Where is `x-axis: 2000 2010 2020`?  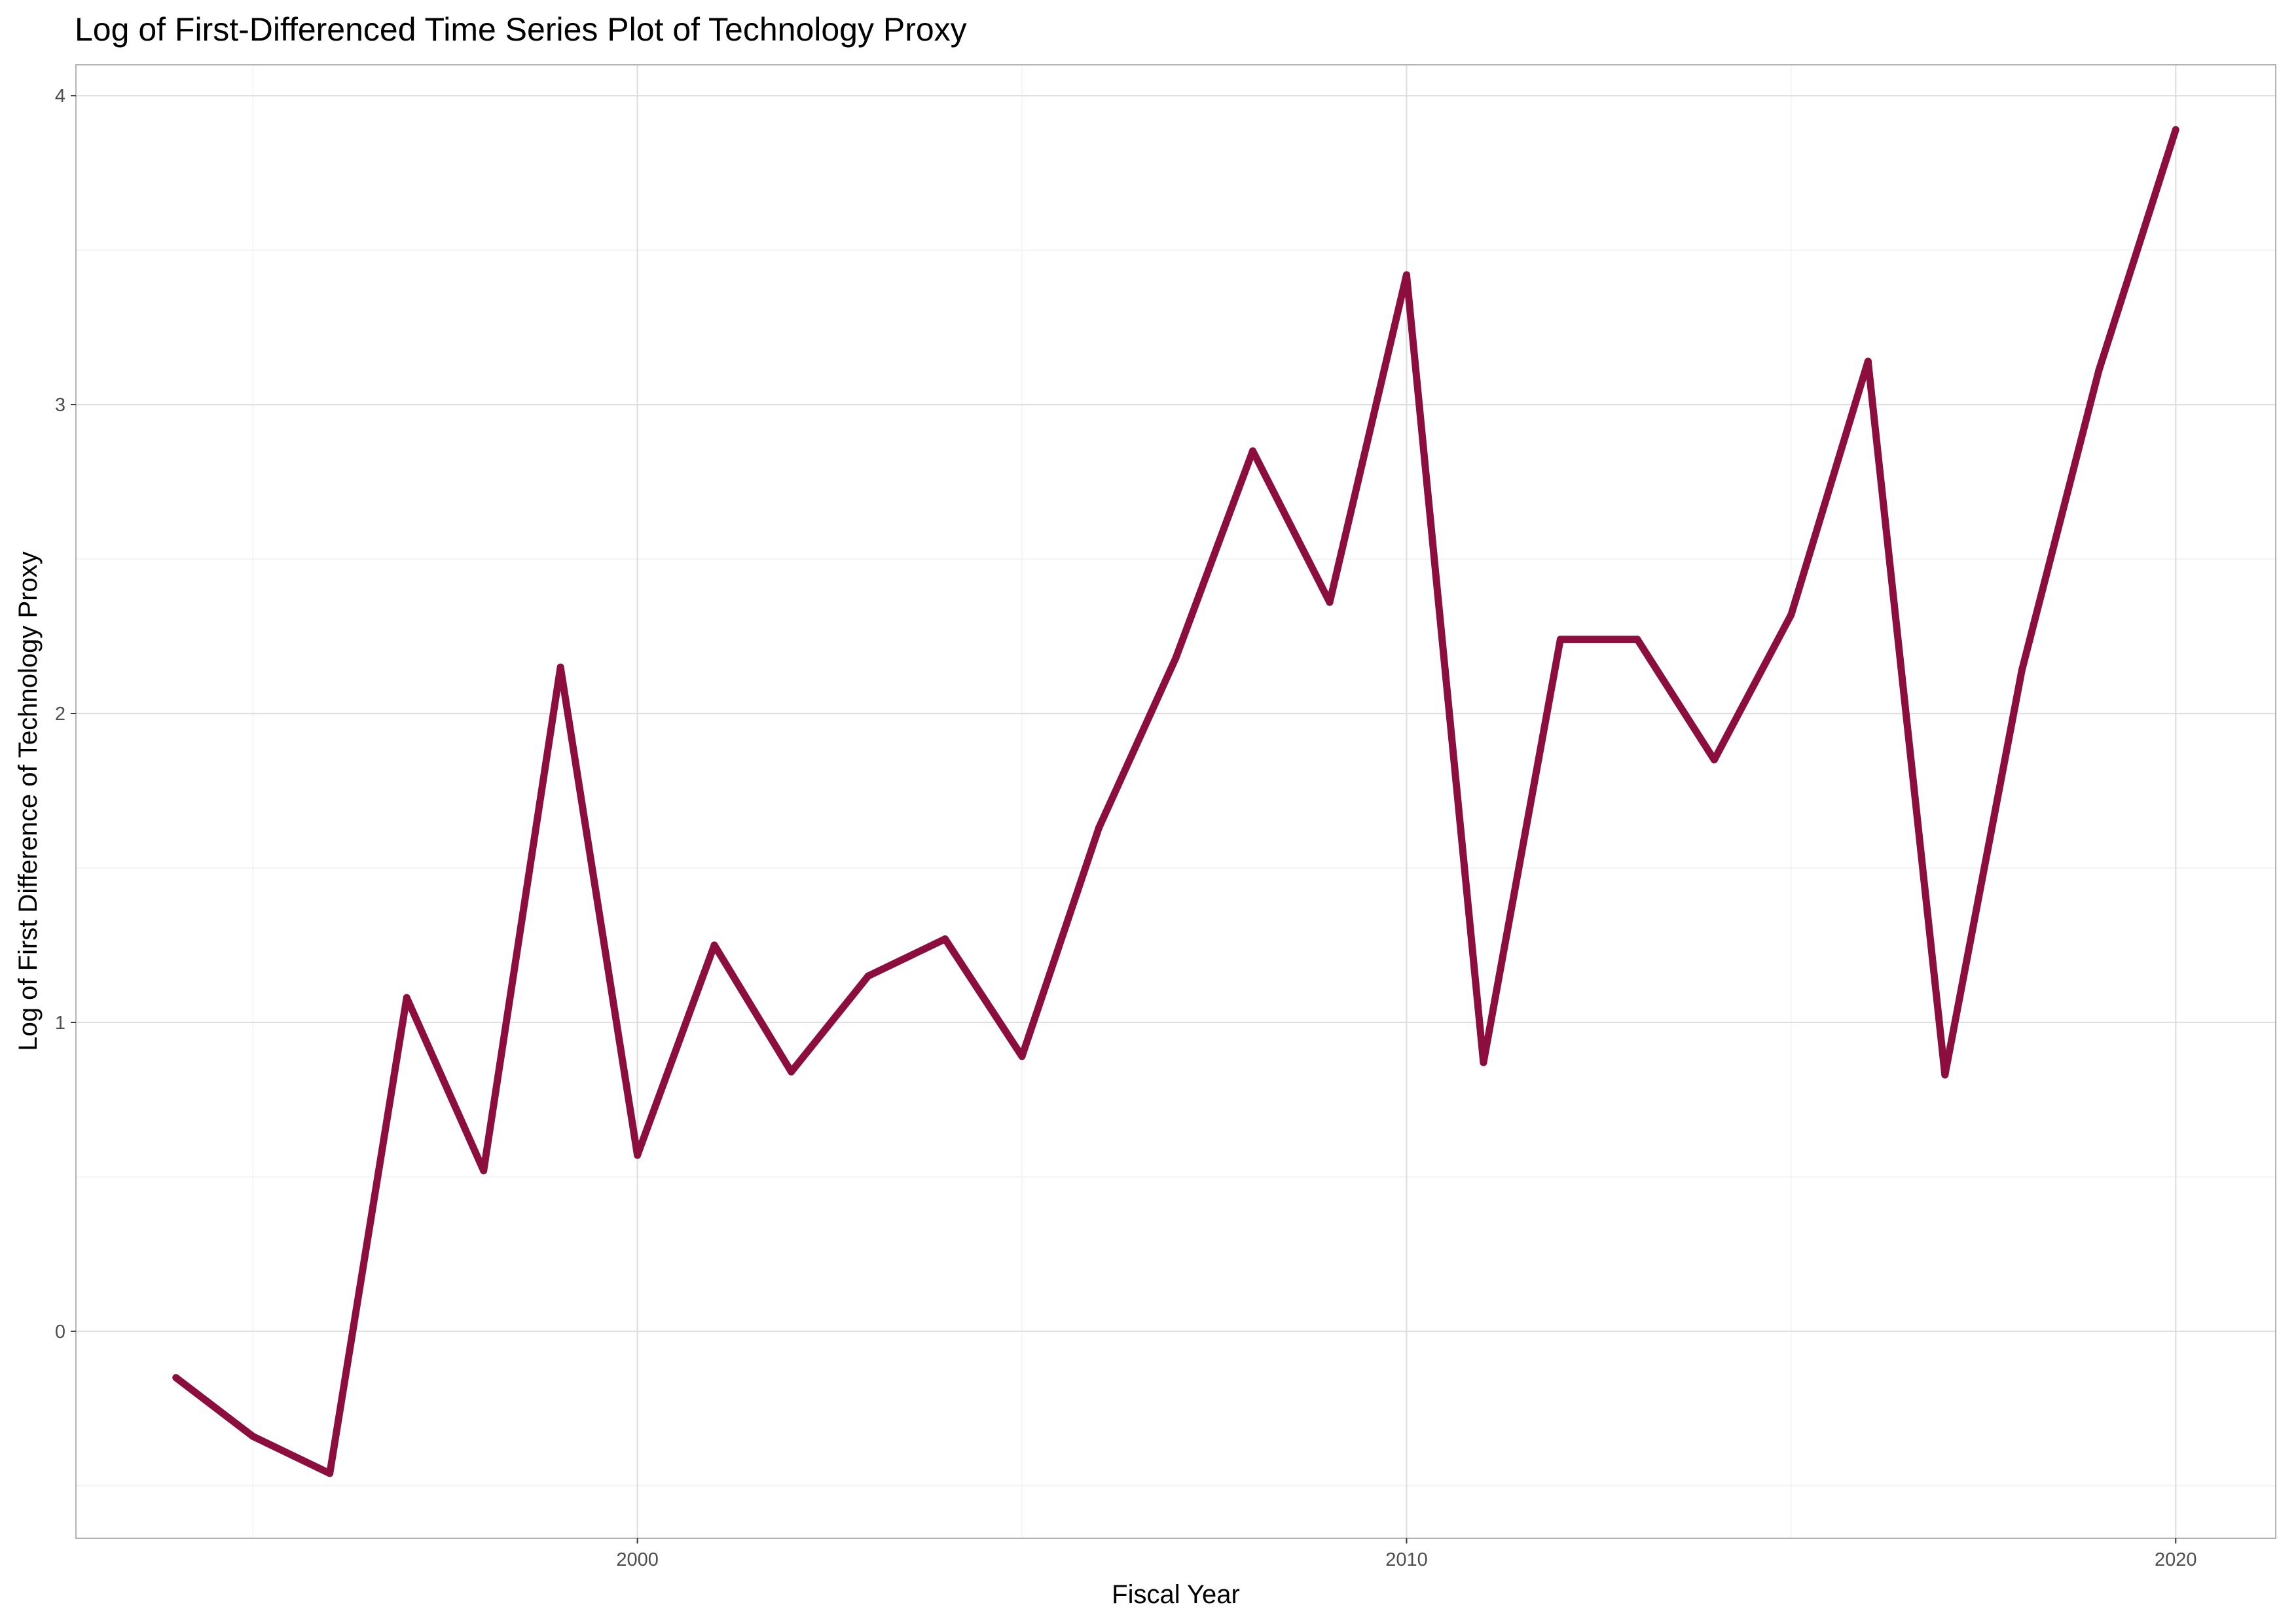
x-axis: 2000 2010 2020 is located at coordinates (1406, 1554).